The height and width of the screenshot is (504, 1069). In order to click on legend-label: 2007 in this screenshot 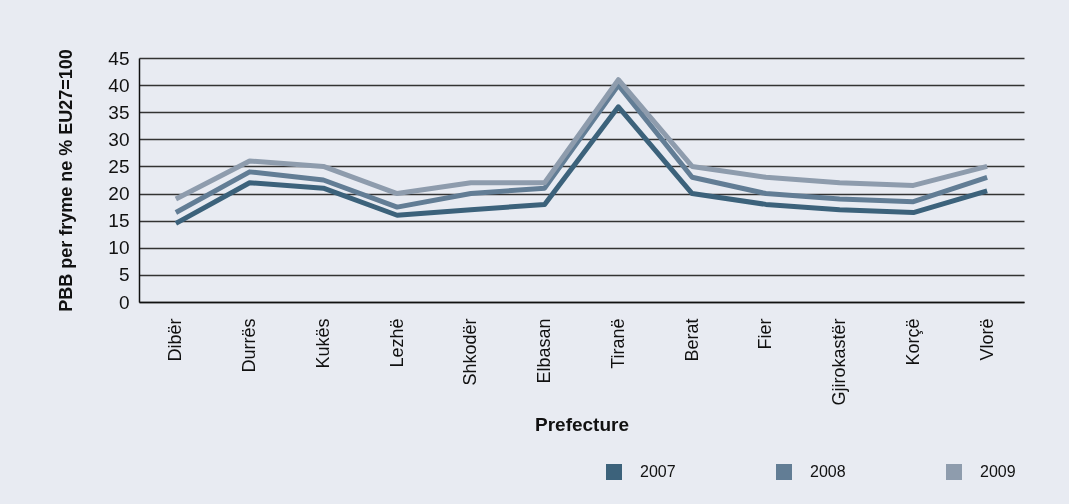, I will do `click(658, 471)`.